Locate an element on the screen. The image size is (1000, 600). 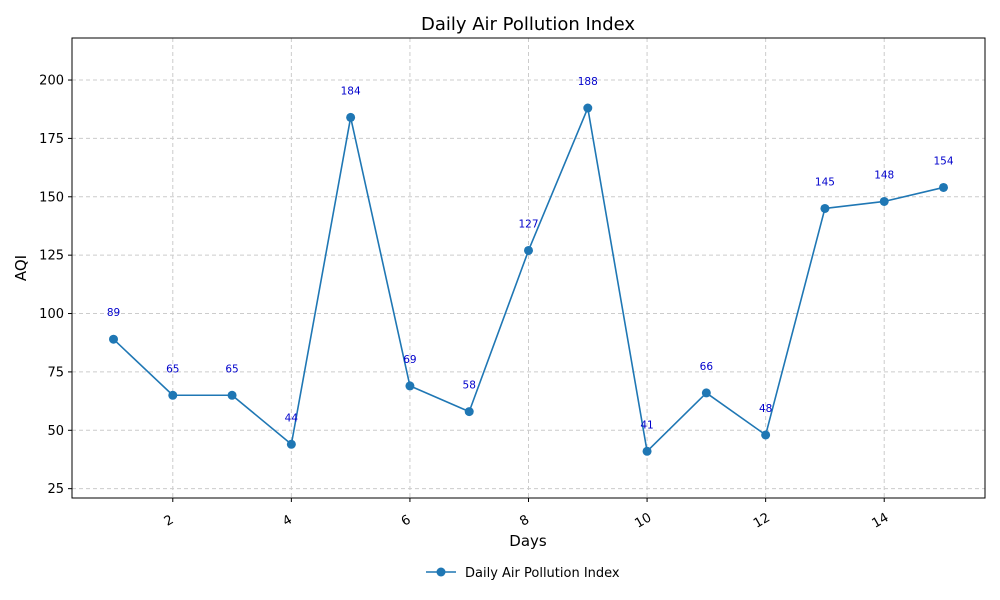
chart-title: Daily Air Pollution Index is located at coordinates (528, 24).